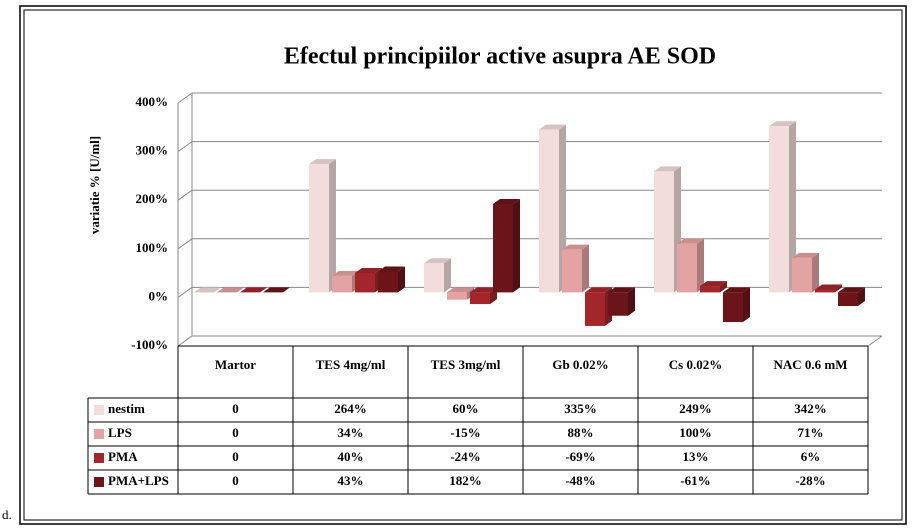 The image size is (912, 529). What do you see at coordinates (695, 432) in the screenshot?
I see `table-value: 100%` at bounding box center [695, 432].